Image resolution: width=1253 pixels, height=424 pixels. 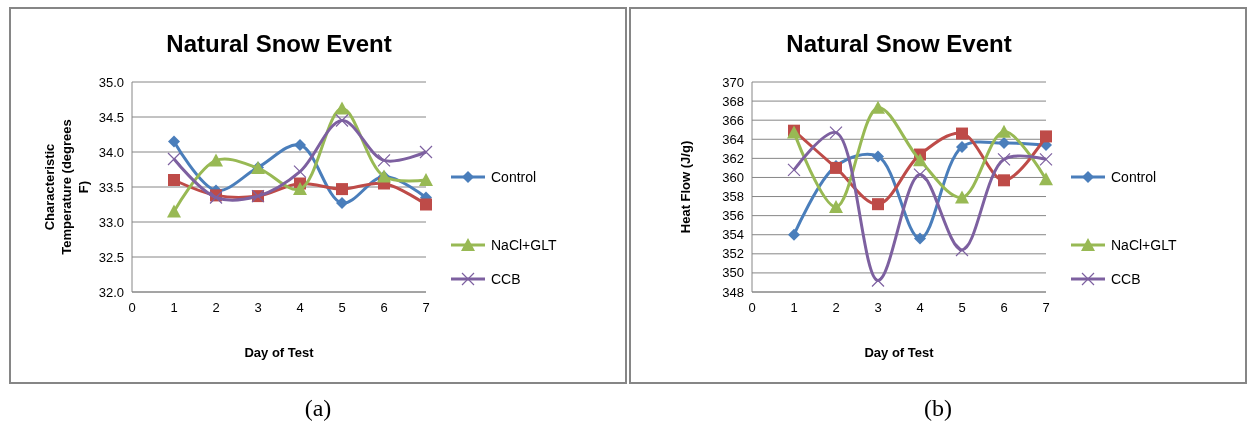 I want to click on y-tick-label: 368, so click(x=733, y=101).